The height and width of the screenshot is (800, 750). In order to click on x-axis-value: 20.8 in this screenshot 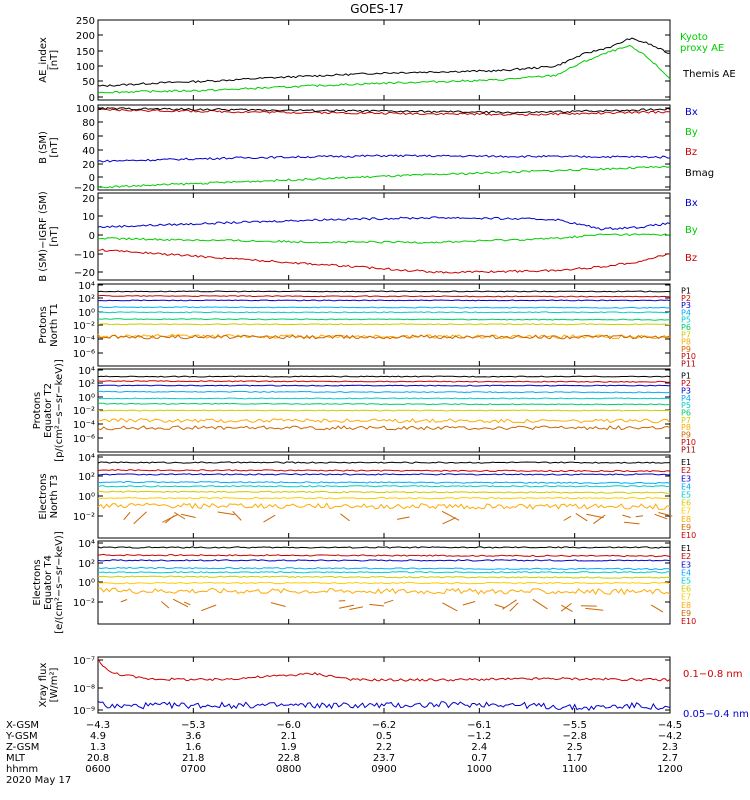, I will do `click(98, 758)`.